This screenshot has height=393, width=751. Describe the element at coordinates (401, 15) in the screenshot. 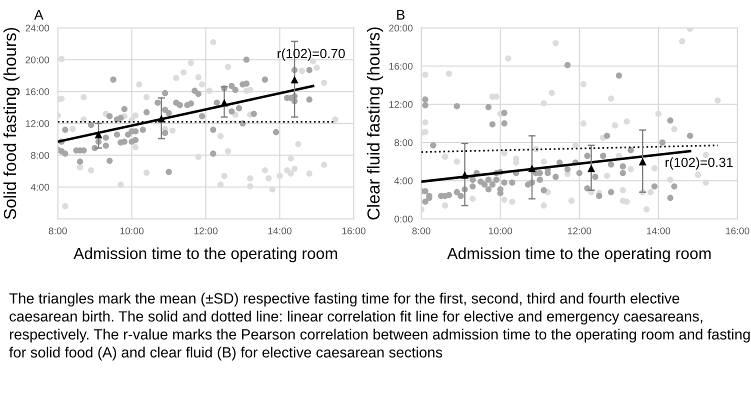

I see `chart-title: B` at that location.